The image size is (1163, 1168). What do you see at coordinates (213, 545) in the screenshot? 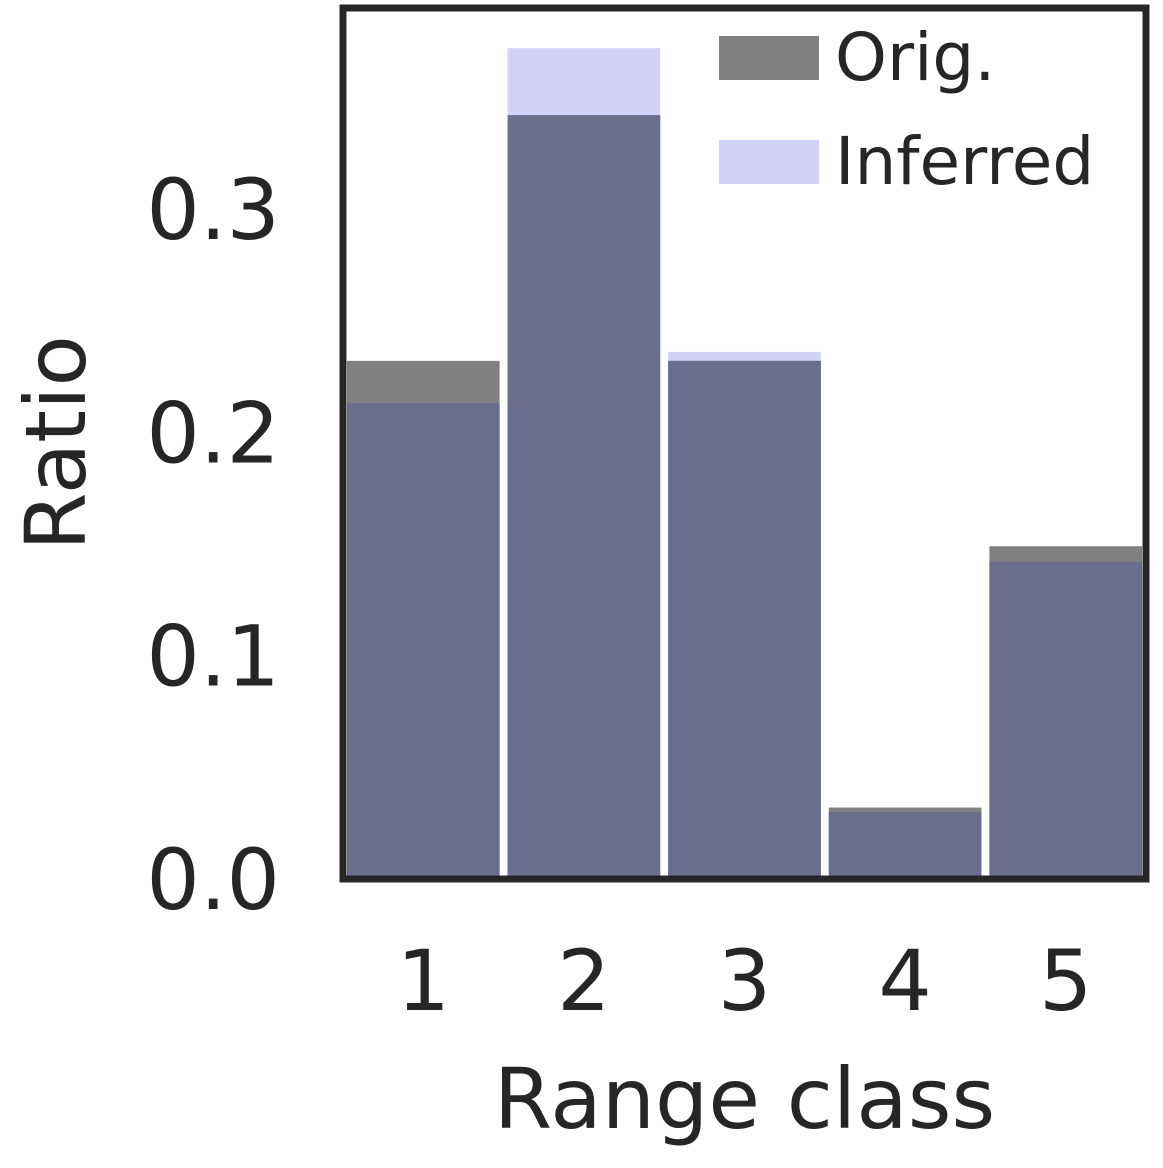
I see `y-tick-labels: 0.0 0.1 0.2 0.3` at bounding box center [213, 545].